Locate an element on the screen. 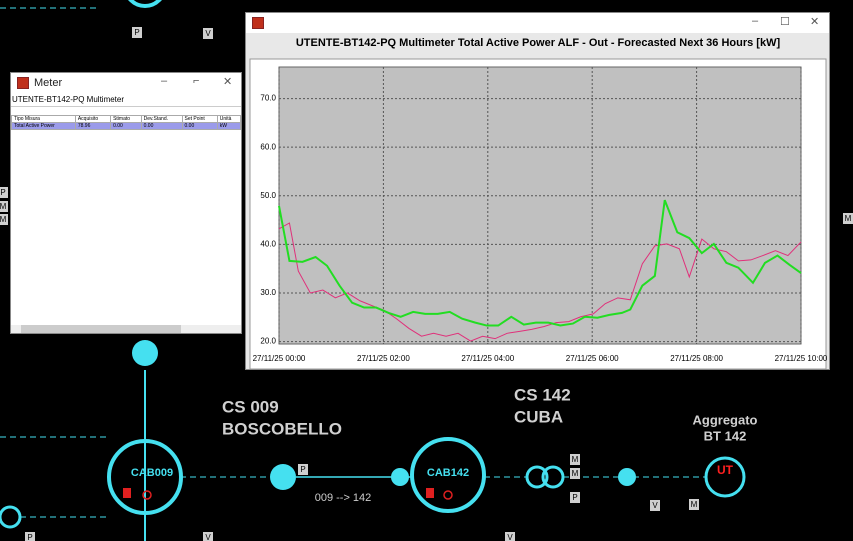  window-title: Meter is located at coordinates (48, 83).